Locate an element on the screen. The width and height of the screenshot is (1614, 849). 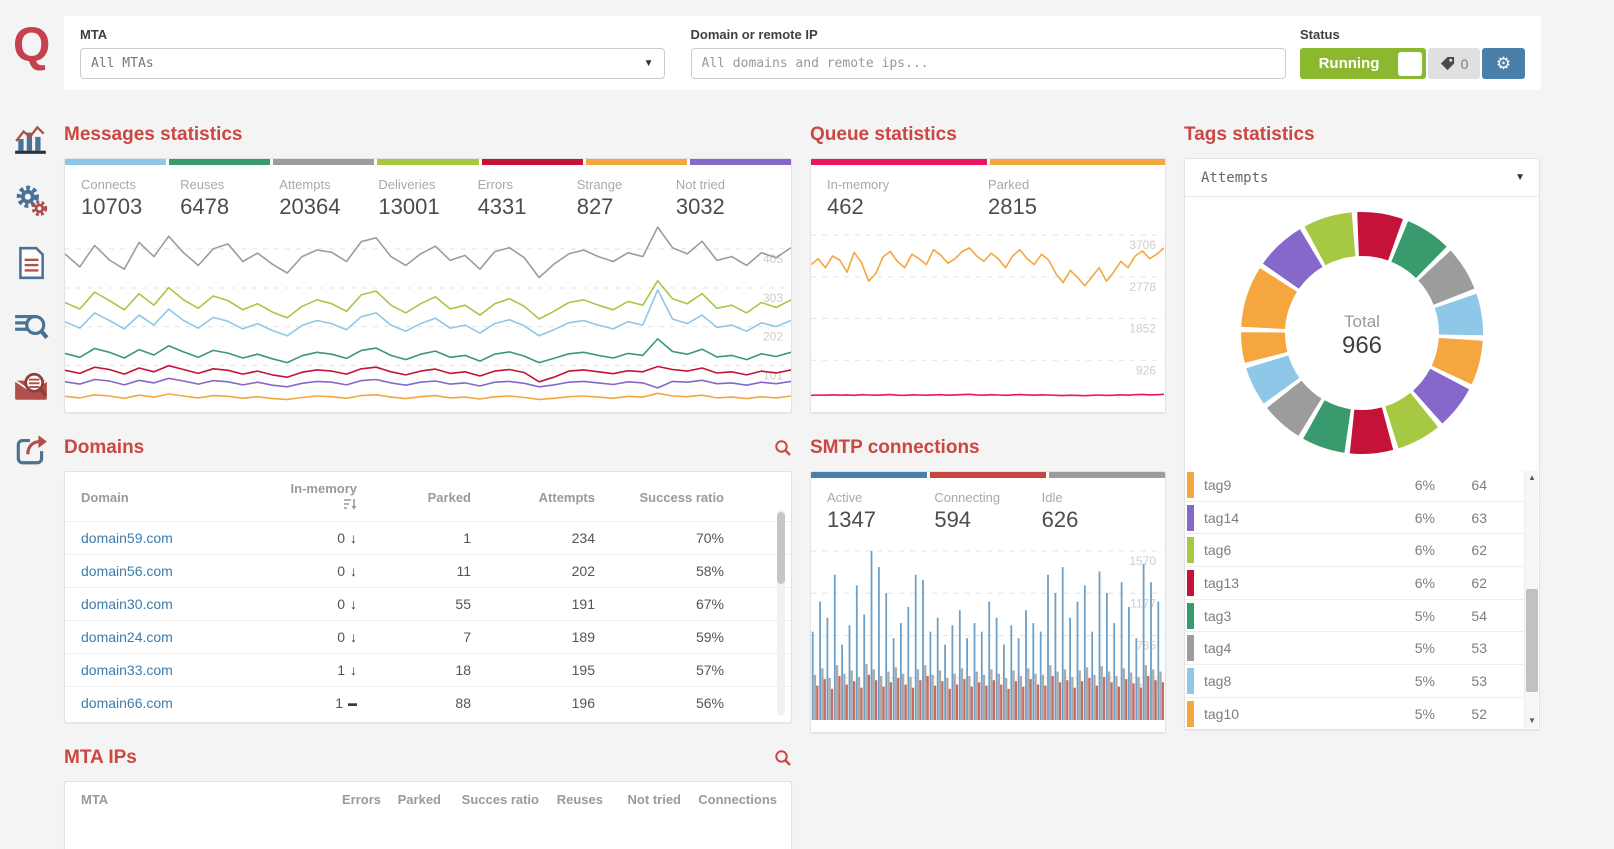
col-reuses: Reuses is located at coordinates (579, 799).